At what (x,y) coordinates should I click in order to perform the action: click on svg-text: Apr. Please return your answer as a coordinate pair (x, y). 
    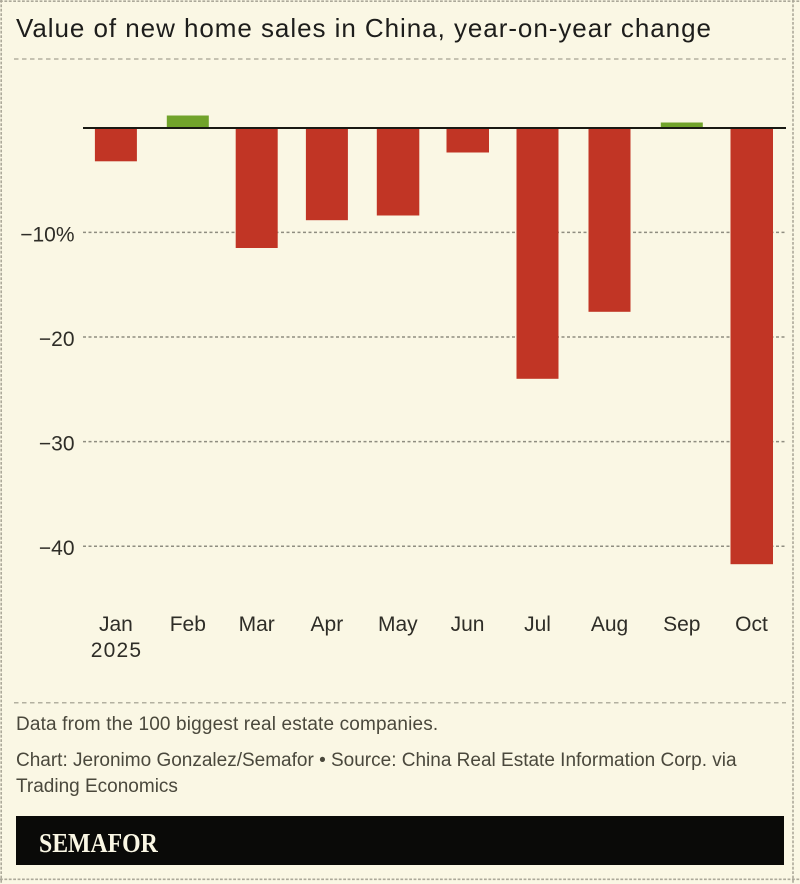
    Looking at the image, I should click on (327, 624).